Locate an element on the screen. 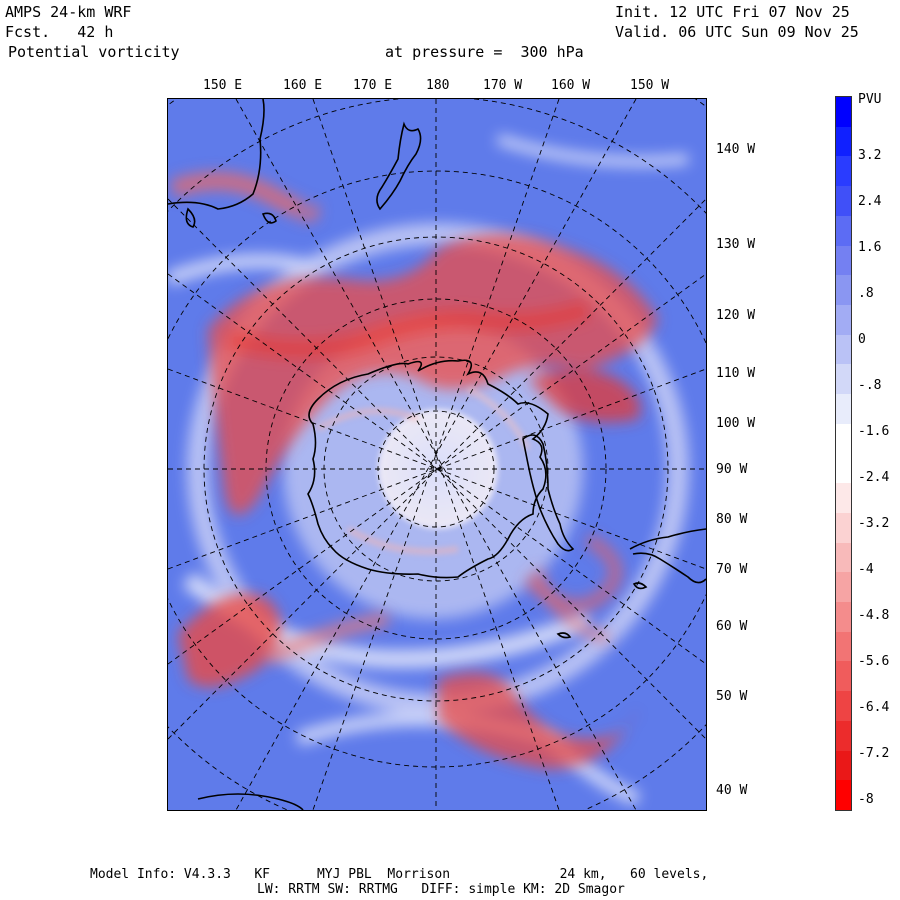  valid-time: Valid. 06 UTC Sun 09 Nov 25 is located at coordinates (737, 32).